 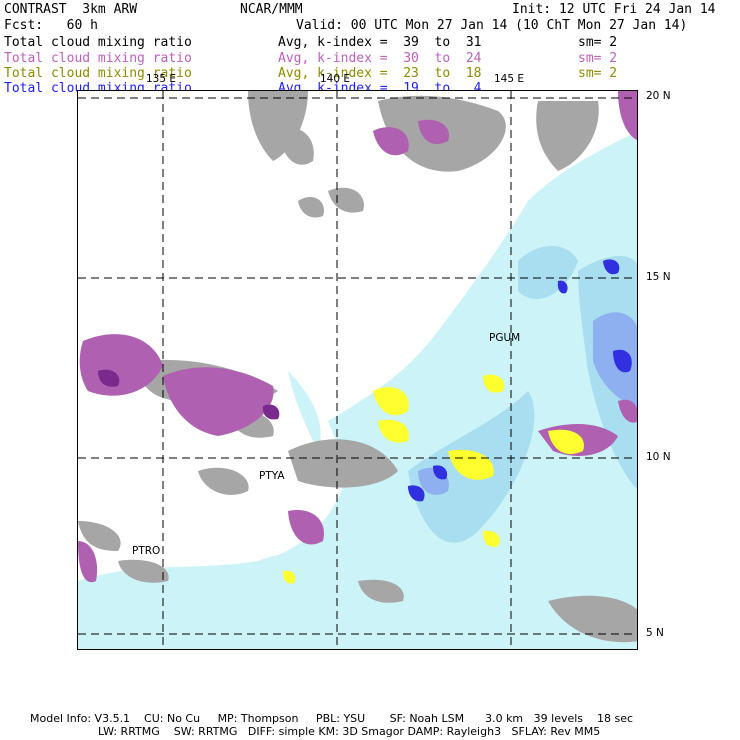 I want to click on station-pgum: PGUM, so click(x=505, y=338).